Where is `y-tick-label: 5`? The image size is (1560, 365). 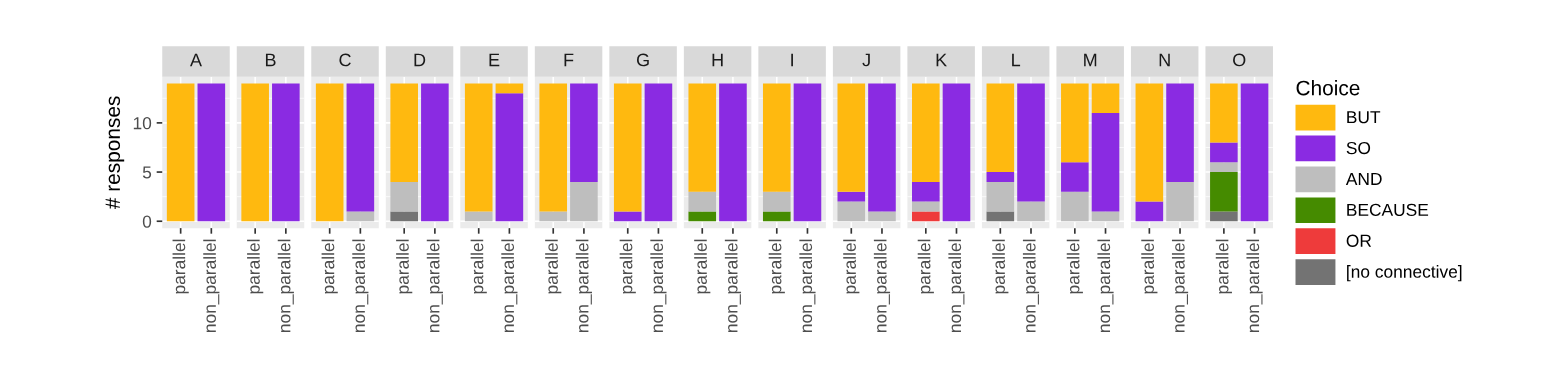
y-tick-label: 5 is located at coordinates (147, 172).